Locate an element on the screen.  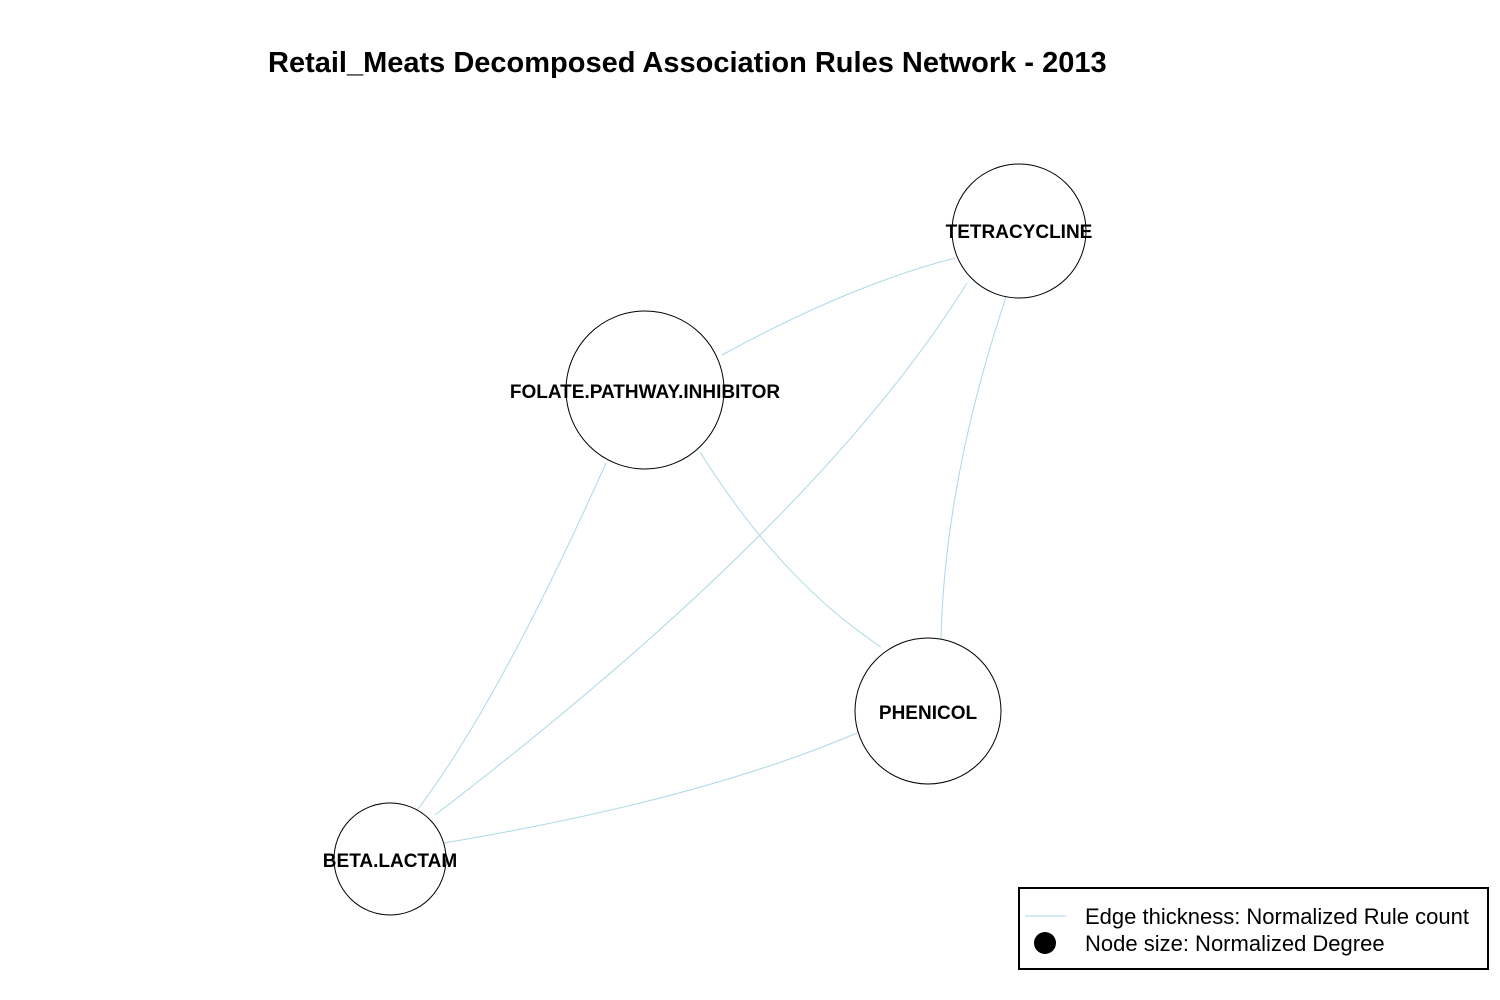
node-phenicol: PHENICOL is located at coordinates (928, 711).